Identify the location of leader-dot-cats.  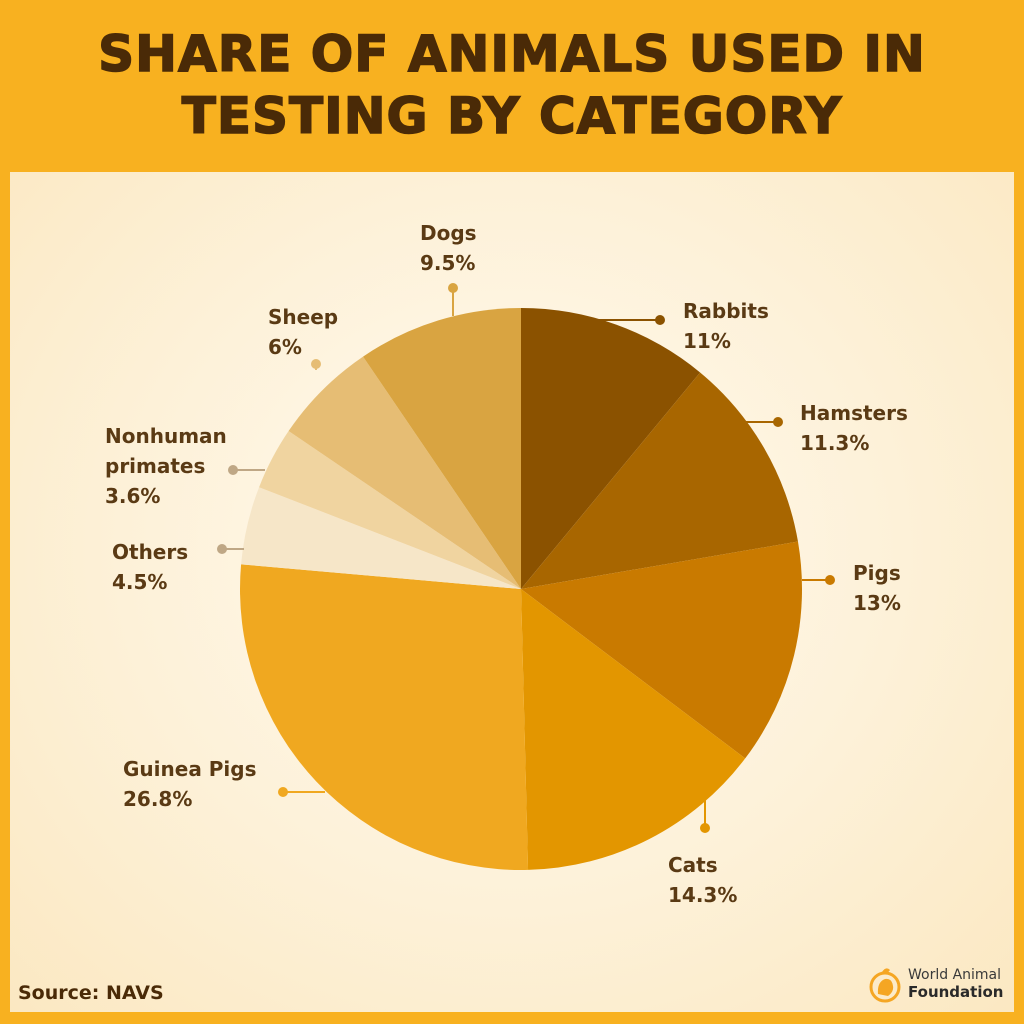
(705, 828).